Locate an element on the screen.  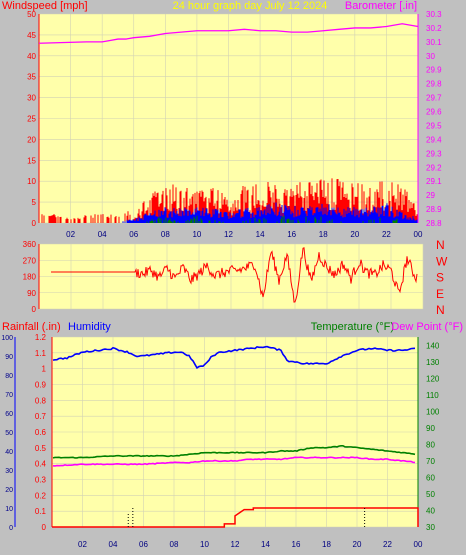
plot3-x-tick-label: 18 is located at coordinates (326, 544).